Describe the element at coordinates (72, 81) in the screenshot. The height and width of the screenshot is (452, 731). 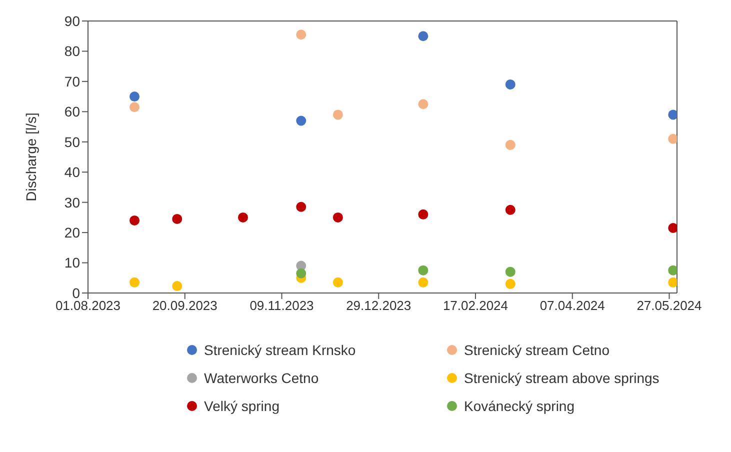
I see `y-tick-label: 70` at that location.